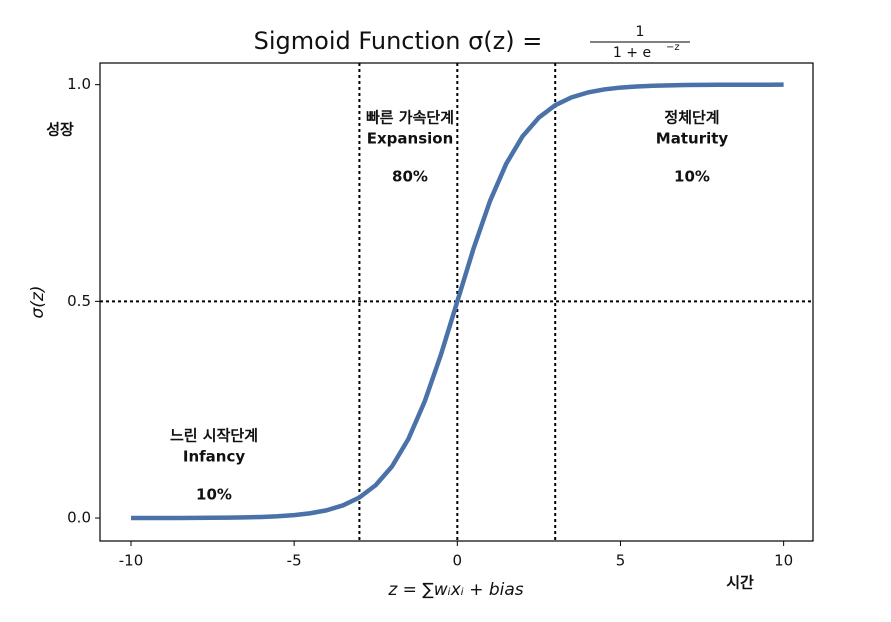  Describe the element at coordinates (410, 177) in the screenshot. I see `phase-annotation: 80%` at that location.